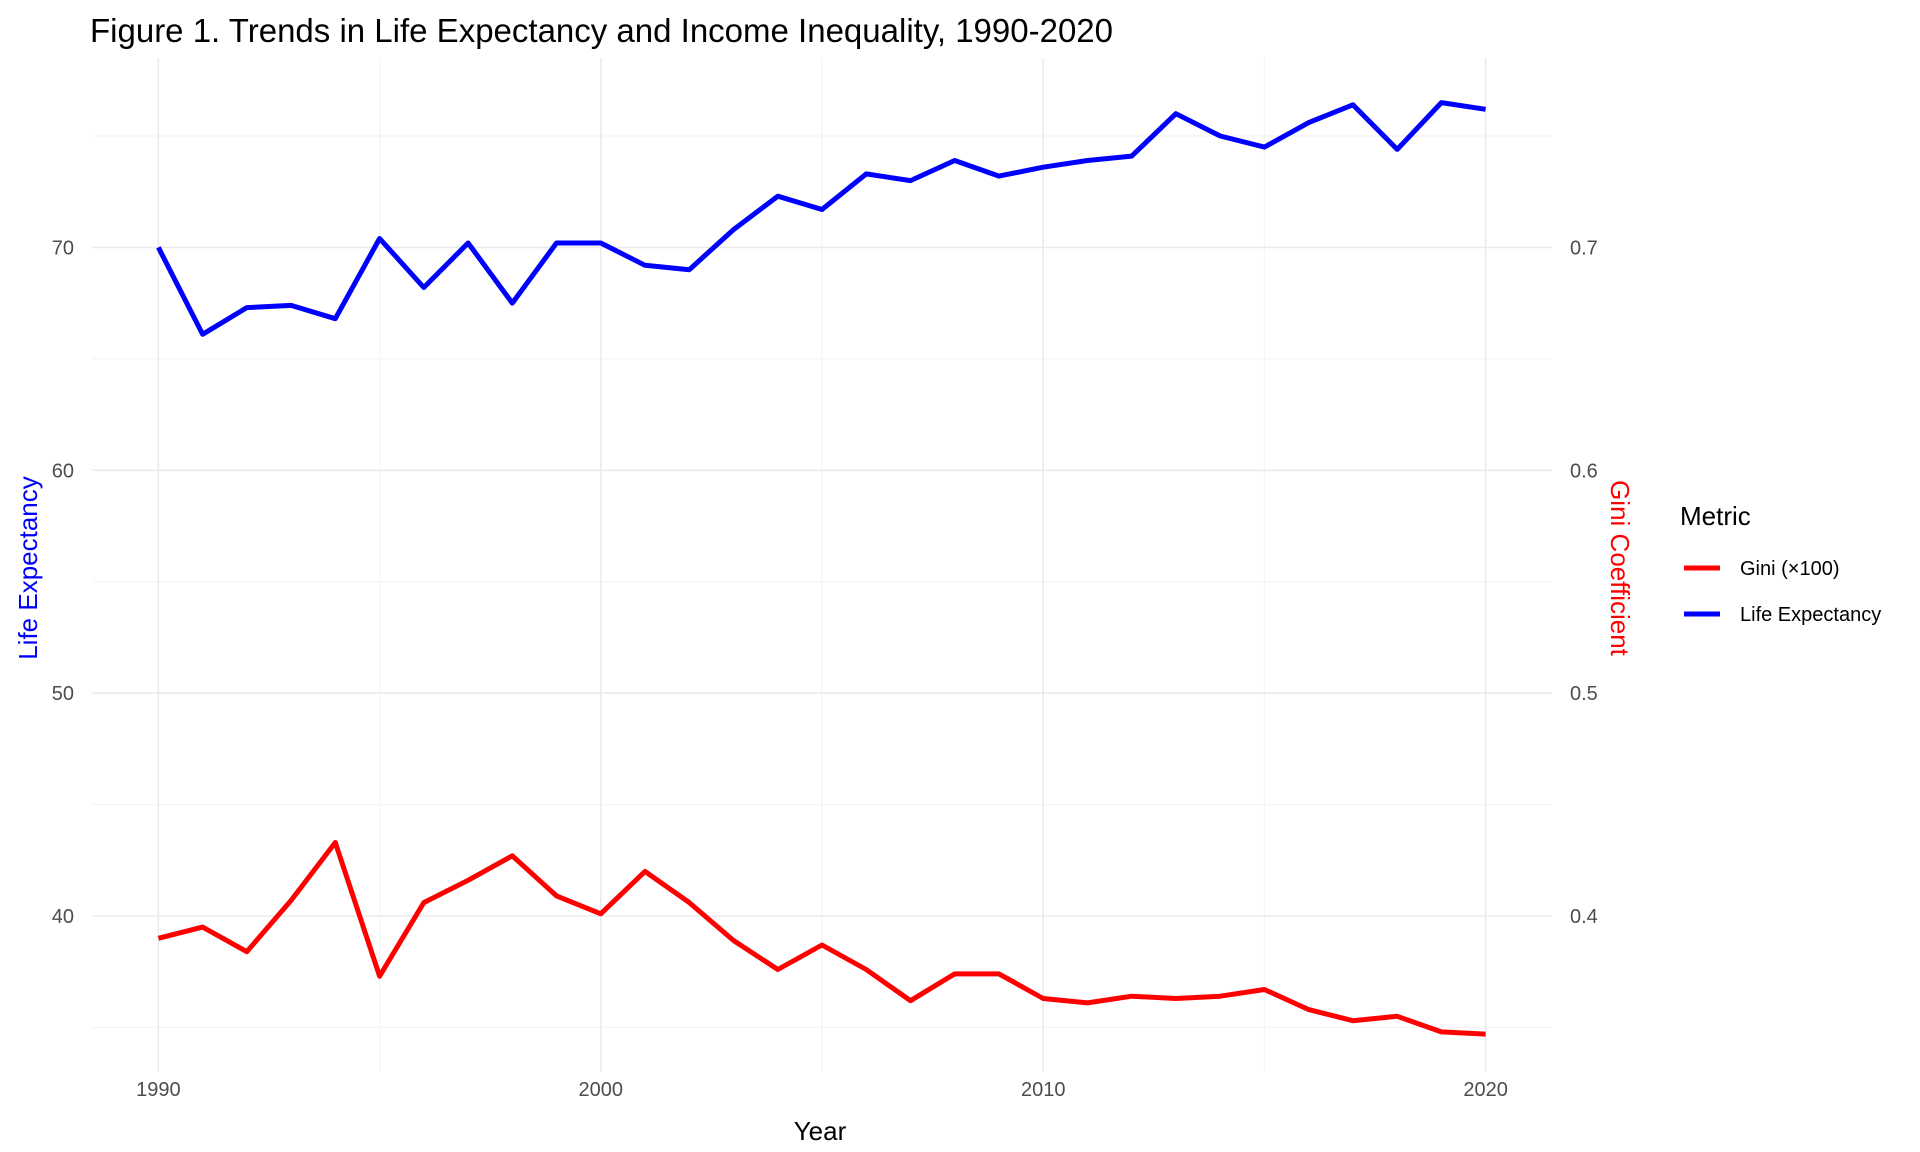 The width and height of the screenshot is (1920, 1152). What do you see at coordinates (821, 218) in the screenshot?
I see `series-line-life-expectancy` at bounding box center [821, 218].